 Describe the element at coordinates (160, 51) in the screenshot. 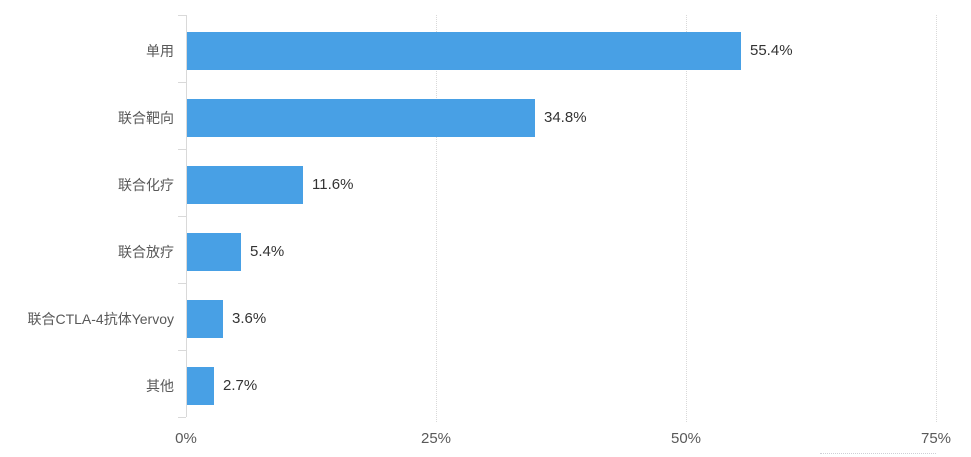

I see `category-label: 单用` at that location.